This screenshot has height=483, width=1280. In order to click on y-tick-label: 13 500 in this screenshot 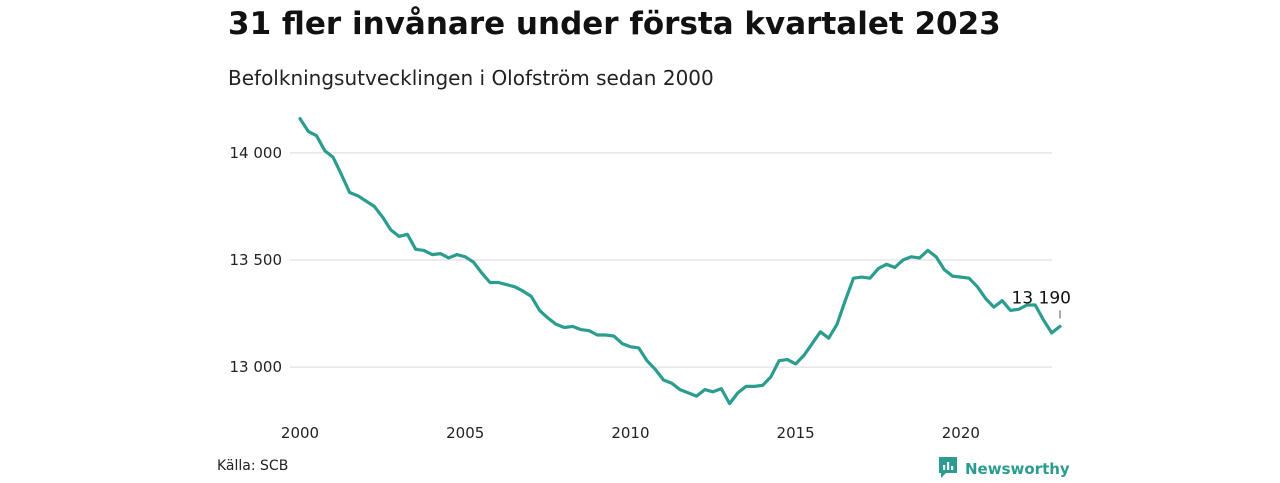, I will do `click(256, 260)`.